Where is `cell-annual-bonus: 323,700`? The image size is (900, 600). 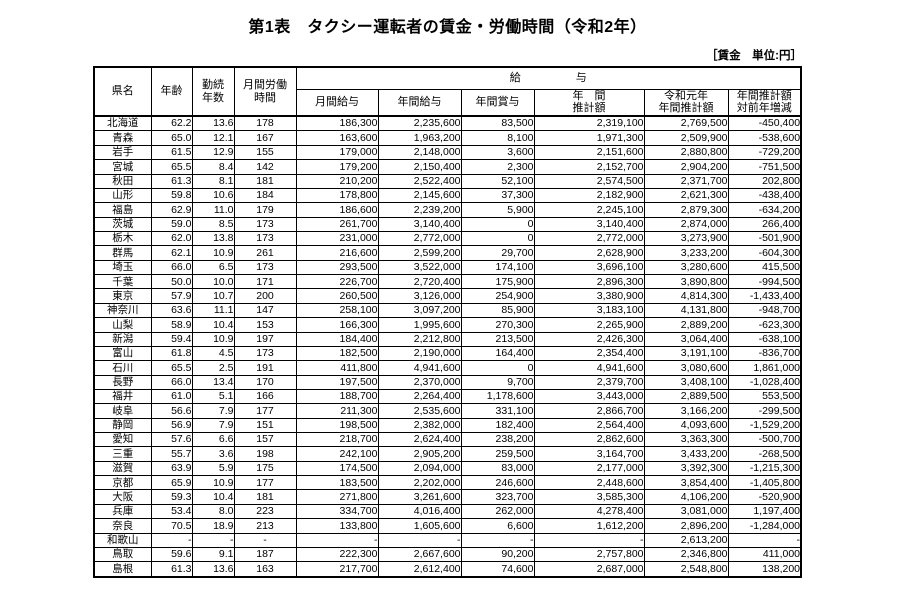 cell-annual-bonus: 323,700 is located at coordinates (497, 497).